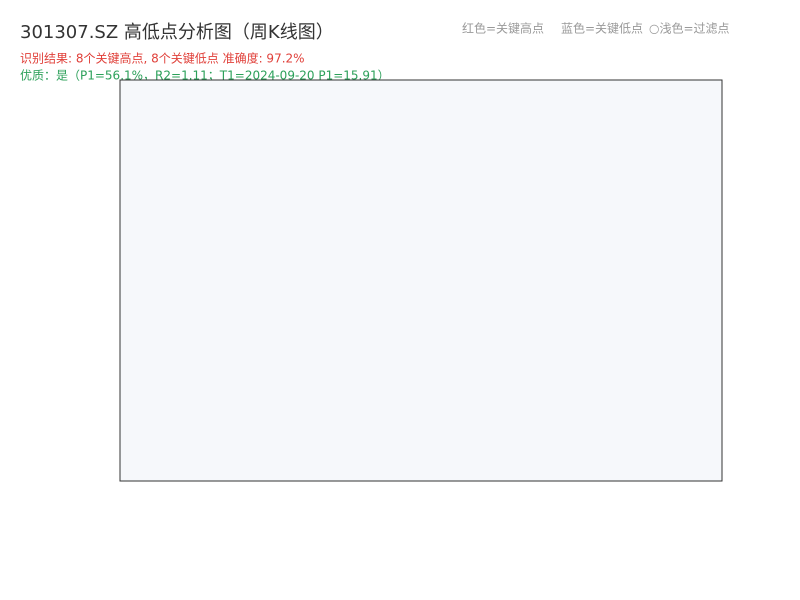 This screenshot has height=600, width=800. I want to click on chart-title: 301307.SZ 高低点分析图（周K线图）, so click(177, 32).